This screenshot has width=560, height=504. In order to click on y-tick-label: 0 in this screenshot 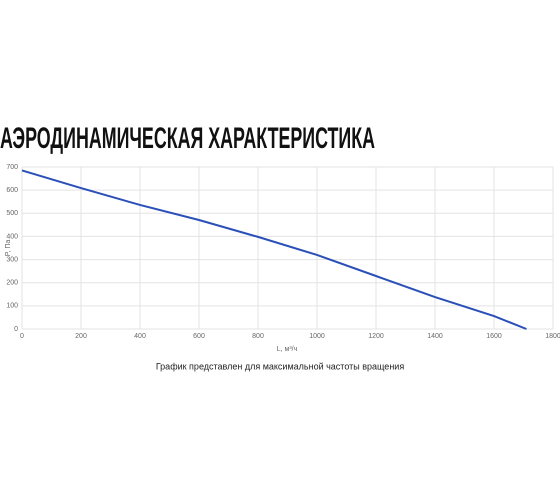, I will do `click(16, 329)`.